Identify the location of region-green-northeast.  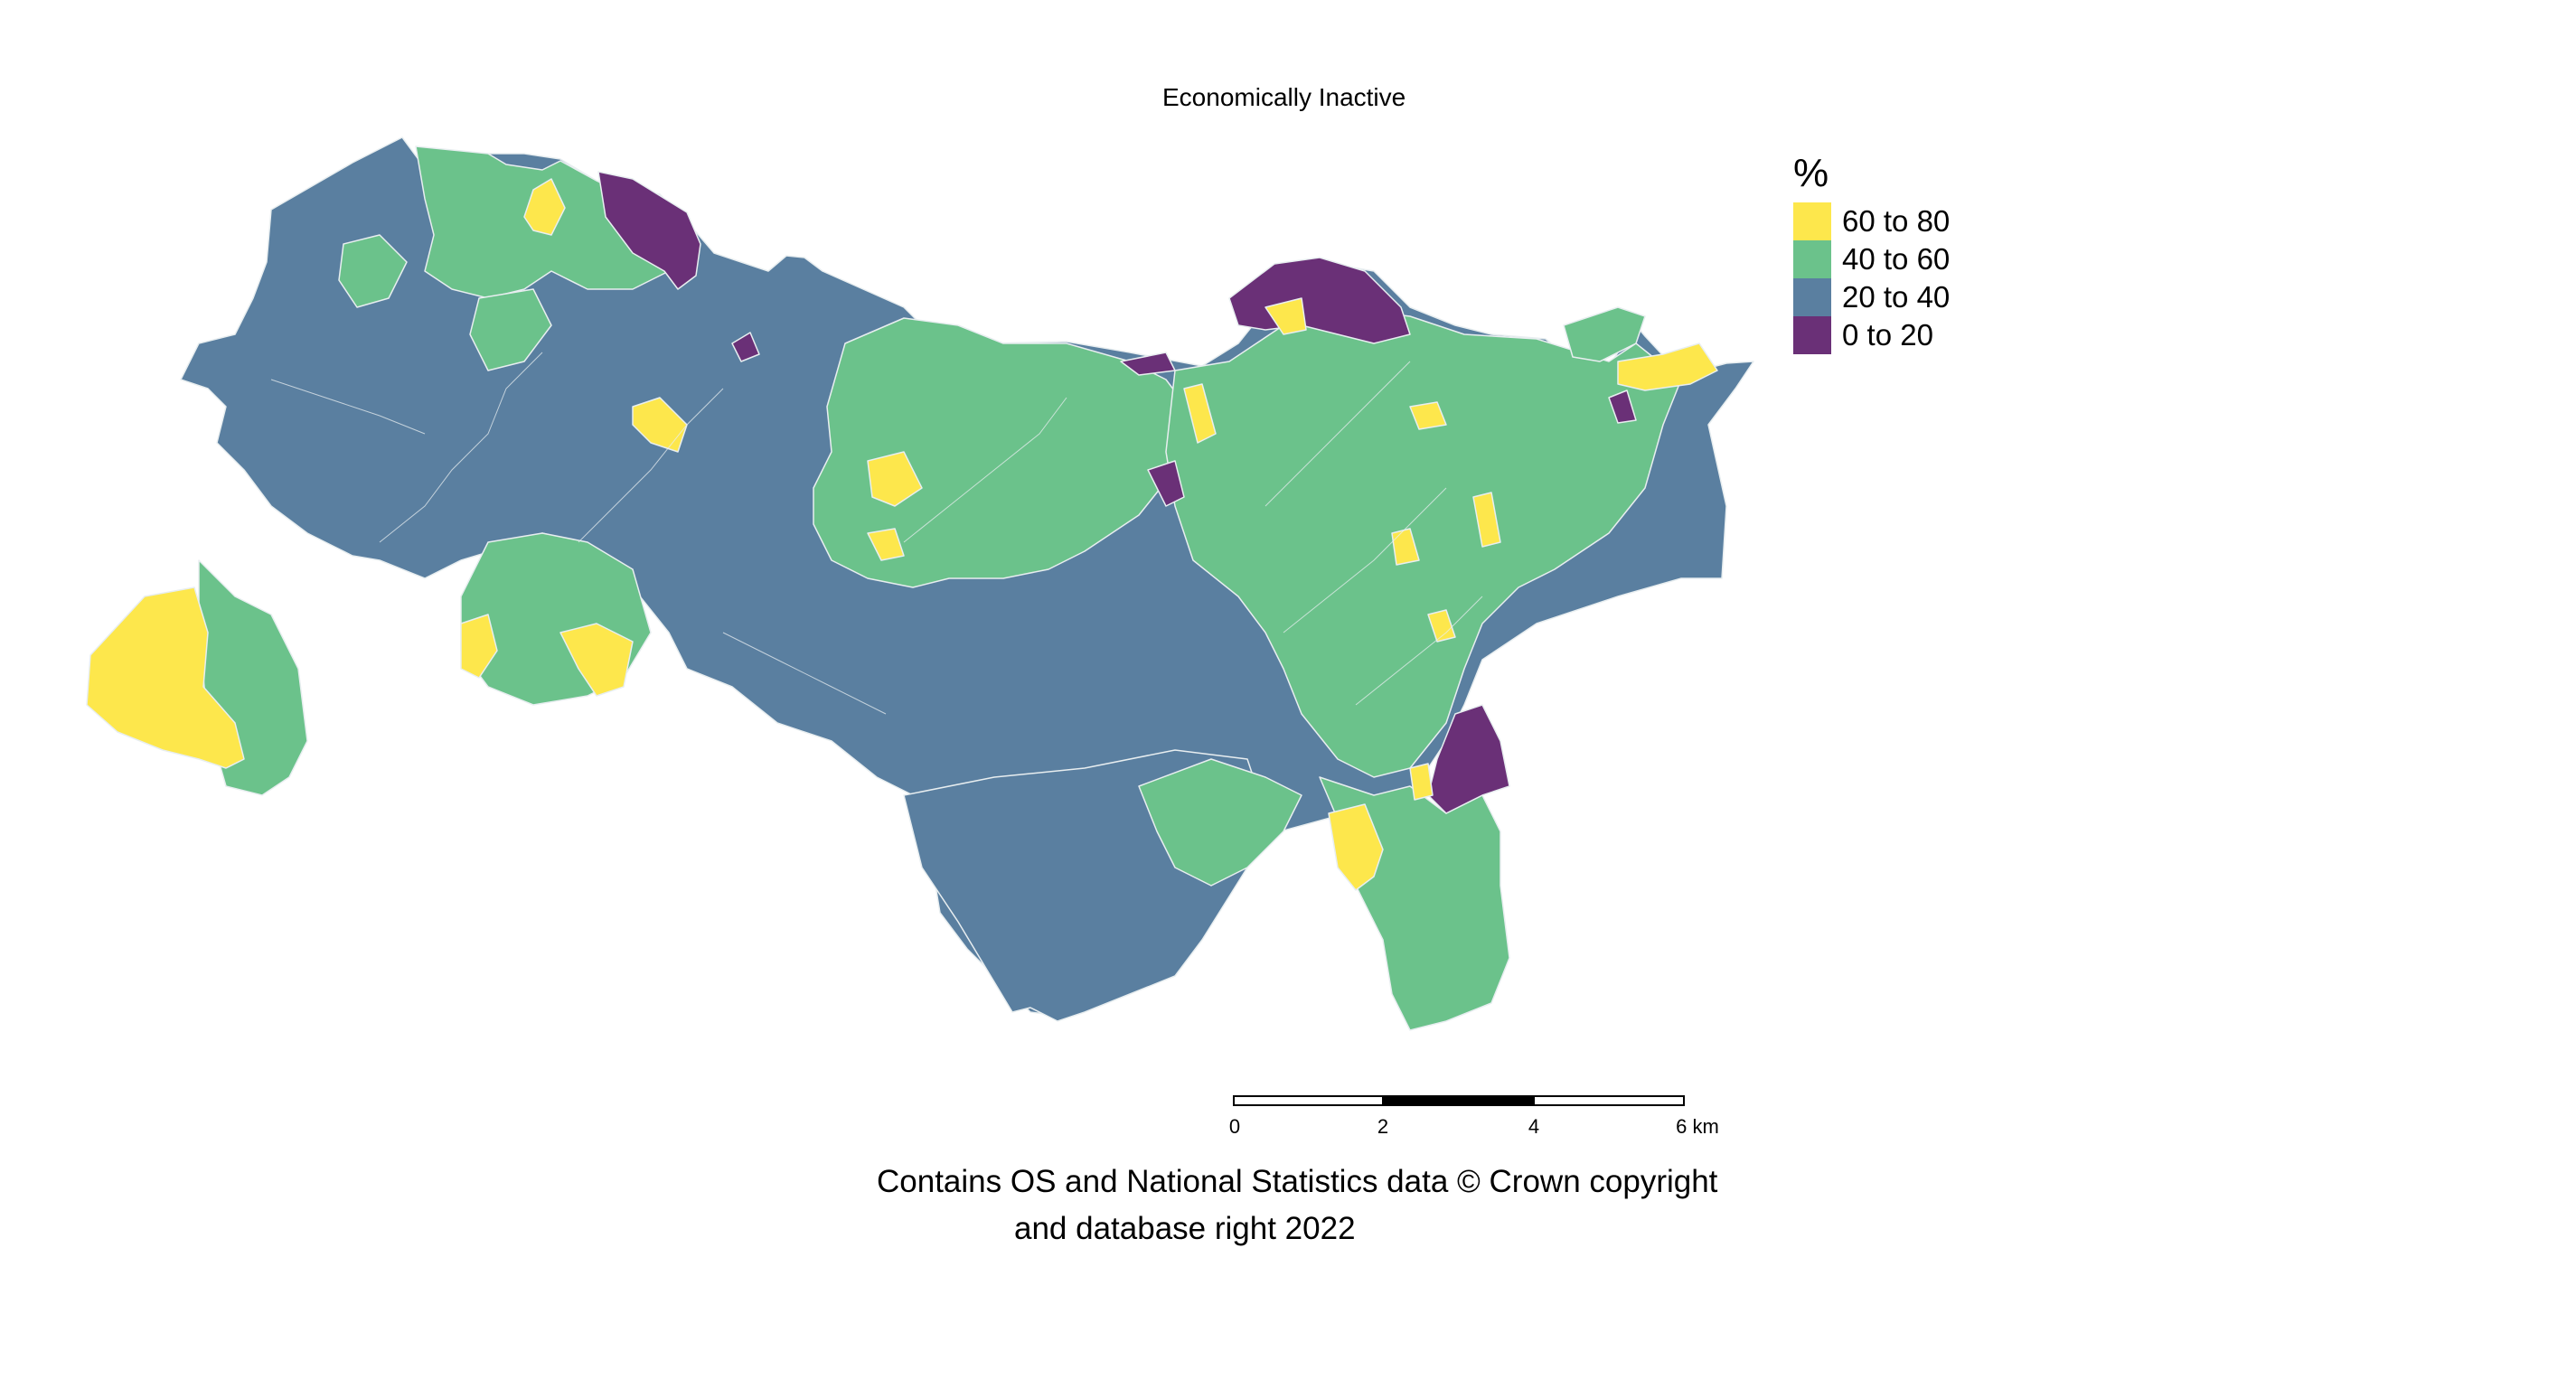
(1605, 334).